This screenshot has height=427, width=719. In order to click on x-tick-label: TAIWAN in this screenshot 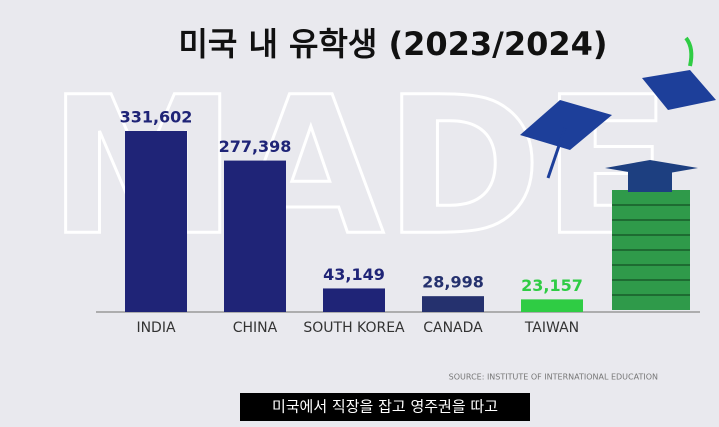, I will do `click(551, 328)`.